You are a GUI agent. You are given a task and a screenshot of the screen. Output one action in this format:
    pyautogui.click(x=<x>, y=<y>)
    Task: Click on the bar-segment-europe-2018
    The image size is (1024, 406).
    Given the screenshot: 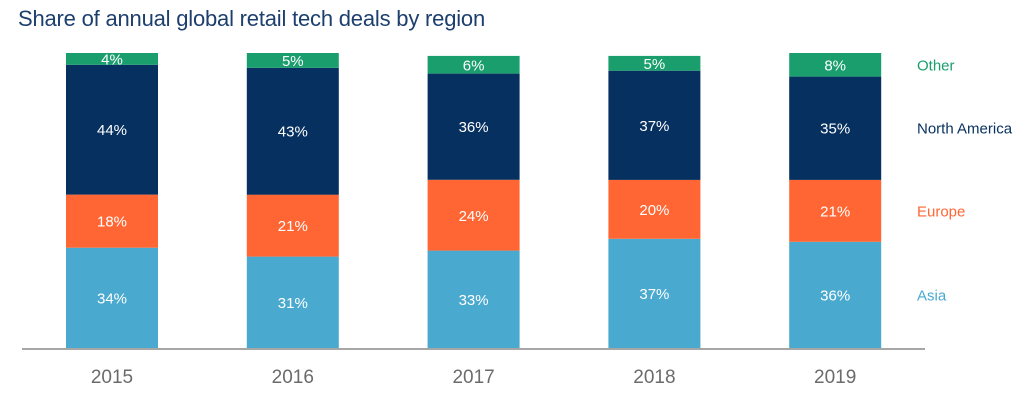 What is the action you would take?
    pyautogui.click(x=654, y=209)
    